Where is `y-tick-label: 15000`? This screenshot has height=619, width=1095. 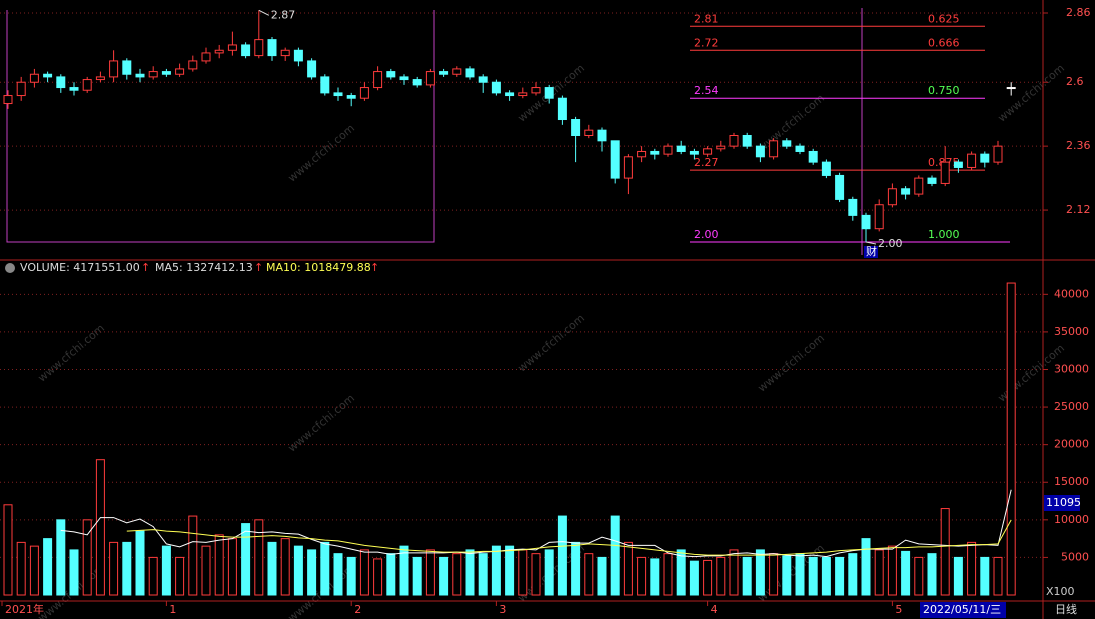
y-tick-label: 15000 is located at coordinates (1071, 481).